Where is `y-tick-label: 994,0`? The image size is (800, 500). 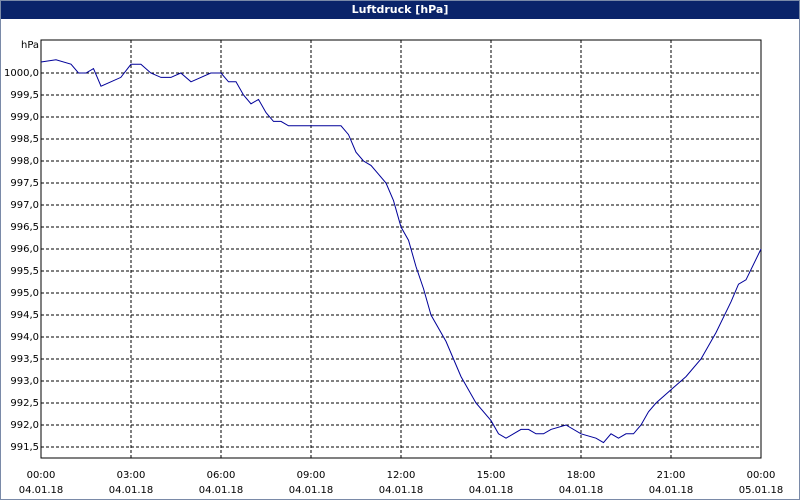 y-tick-label: 994,0 is located at coordinates (24, 337).